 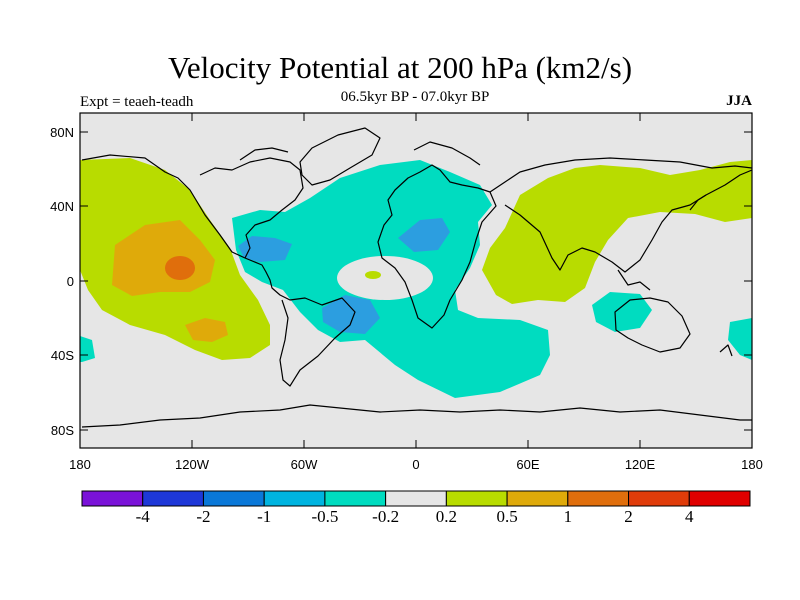 What do you see at coordinates (264, 516) in the screenshot?
I see `colorbar-label-2: -1` at bounding box center [264, 516].